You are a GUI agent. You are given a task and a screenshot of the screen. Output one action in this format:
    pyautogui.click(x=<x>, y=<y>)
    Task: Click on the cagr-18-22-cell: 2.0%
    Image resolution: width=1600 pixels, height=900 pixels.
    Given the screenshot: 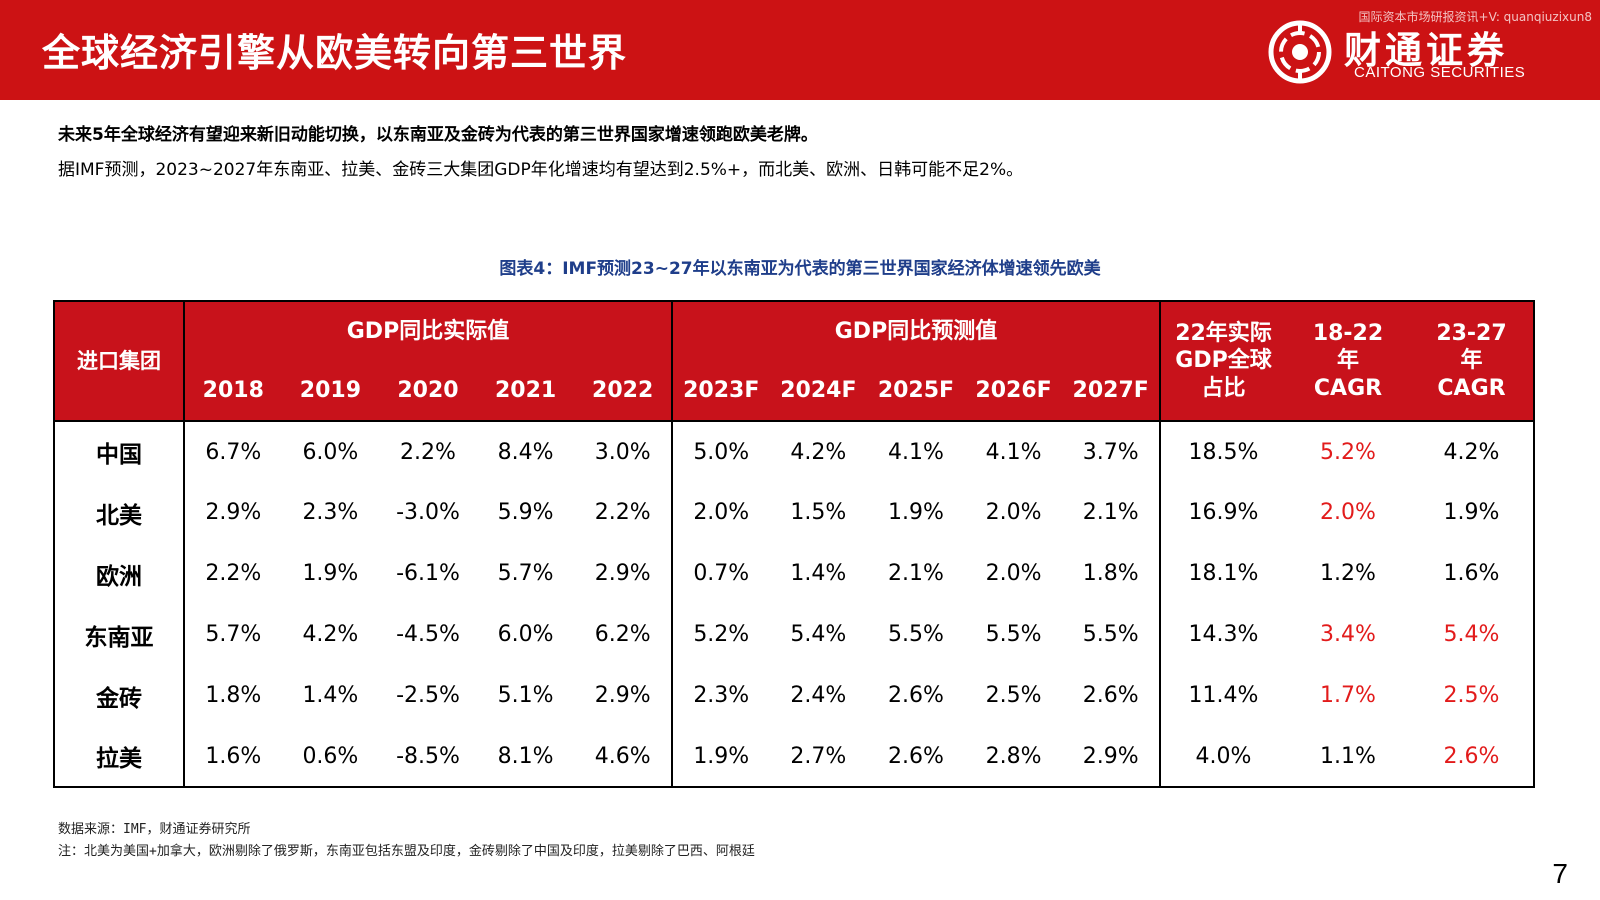 What is the action you would take?
    pyautogui.click(x=1348, y=512)
    